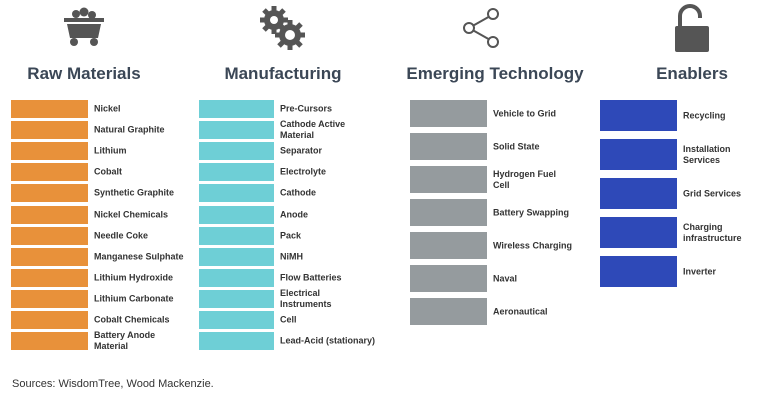 The image size is (768, 401). What do you see at coordinates (306, 298) in the screenshot?
I see `item-label: Electrical Instruments` at bounding box center [306, 298].